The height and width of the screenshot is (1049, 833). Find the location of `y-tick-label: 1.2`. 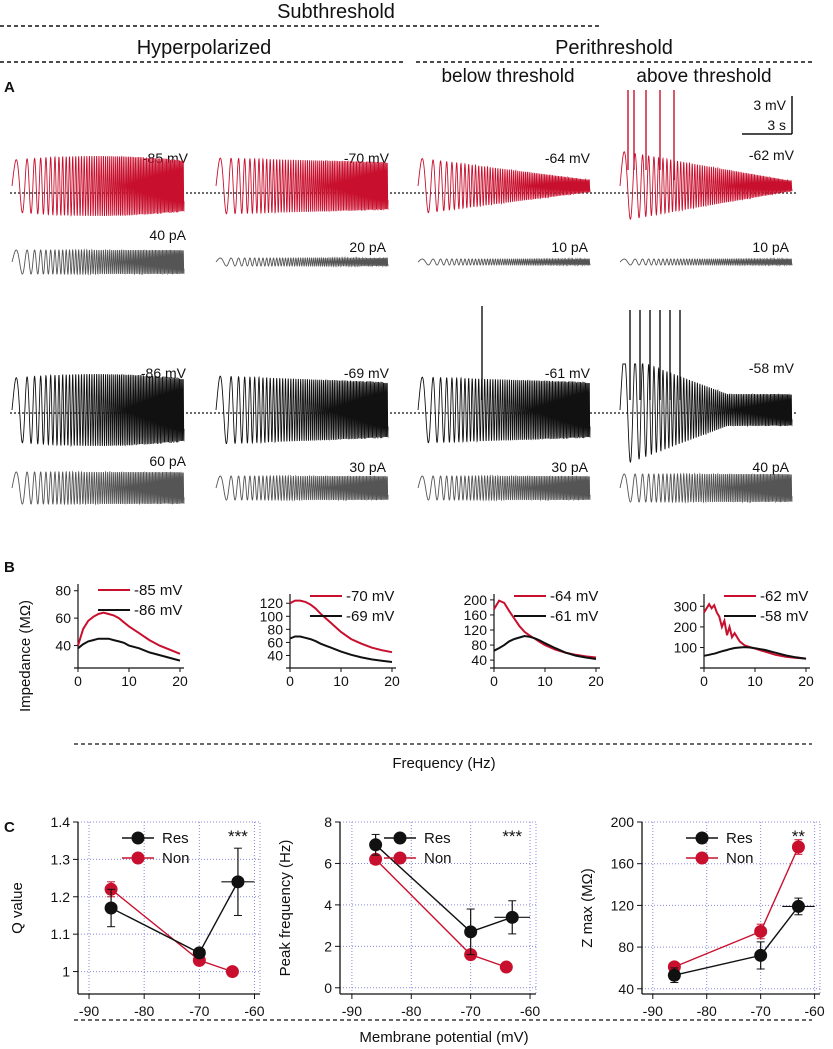

y-tick-label: 1.2 is located at coordinates (61, 897).